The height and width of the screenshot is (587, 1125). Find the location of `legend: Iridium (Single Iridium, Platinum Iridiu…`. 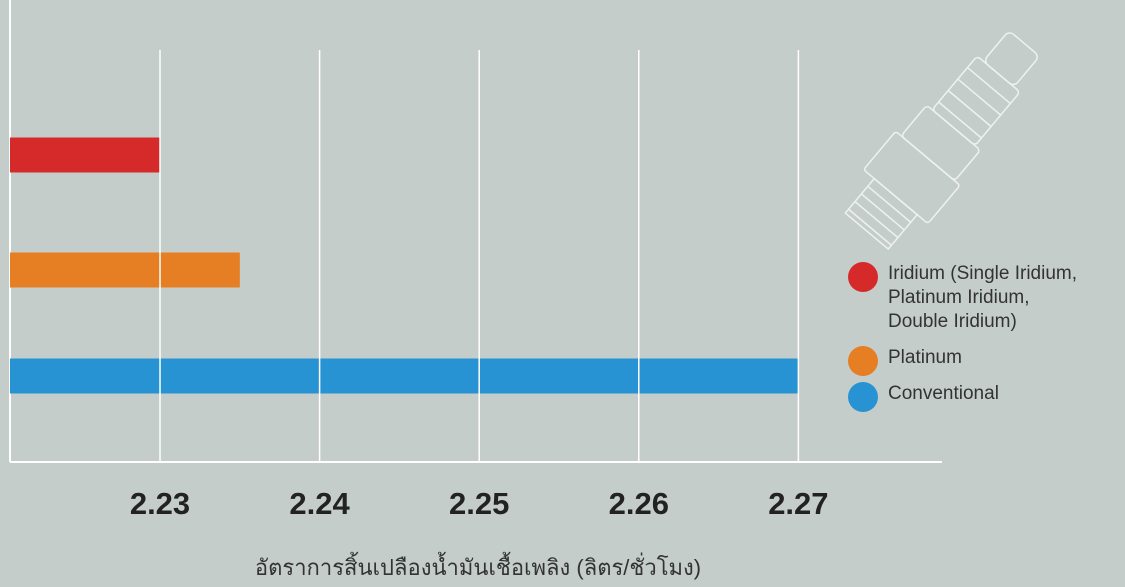

legend: Iridium (Single Iridium, Platinum Iridiu… is located at coordinates (985, 340).